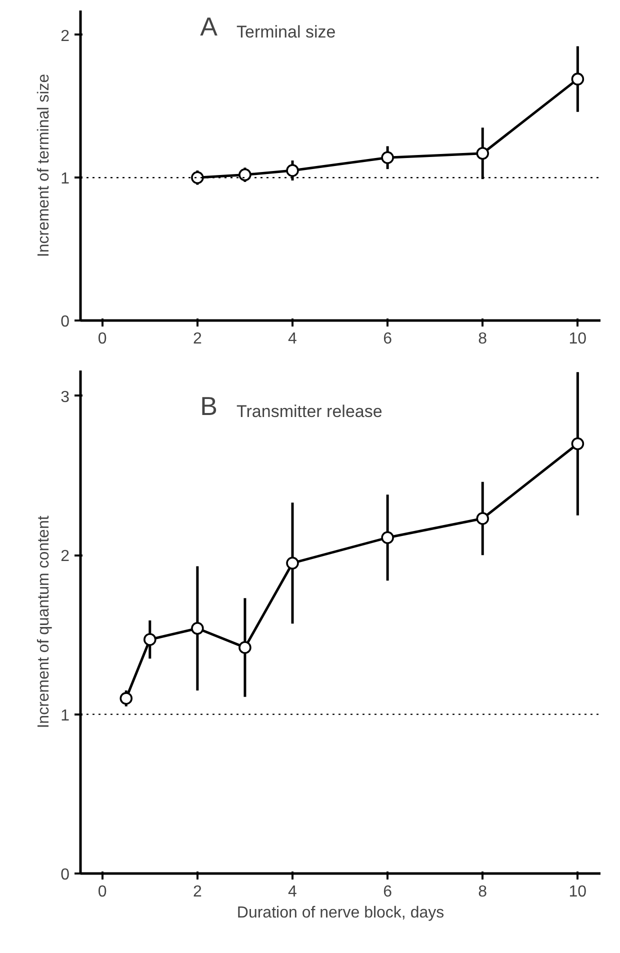  I want to click on annotation: A, so click(209, 27).